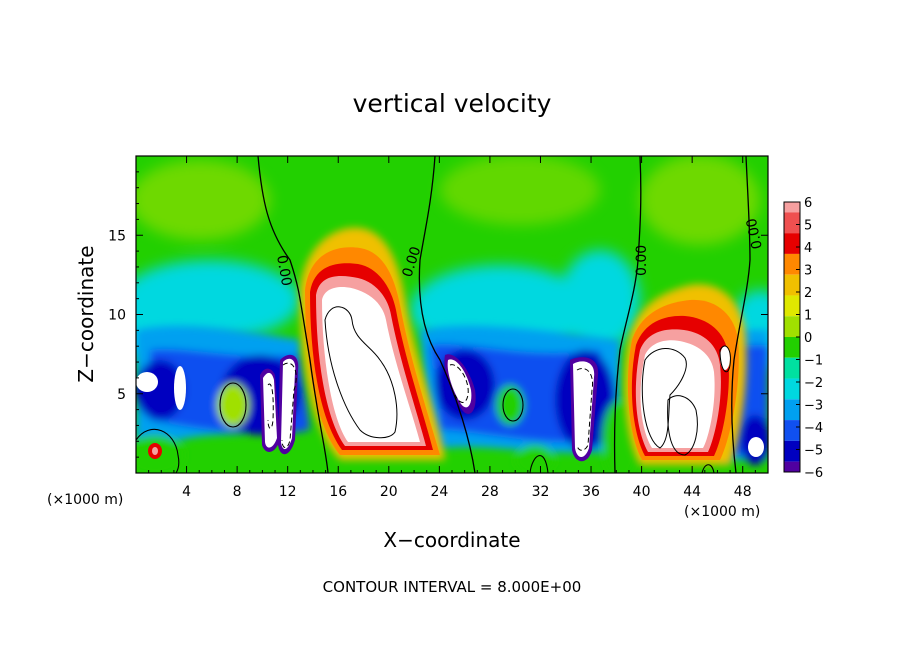 Image resolution: width=904 pixels, height=654 pixels. What do you see at coordinates (121, 395) in the screenshot?
I see `y-tick-label: 5` at bounding box center [121, 395].